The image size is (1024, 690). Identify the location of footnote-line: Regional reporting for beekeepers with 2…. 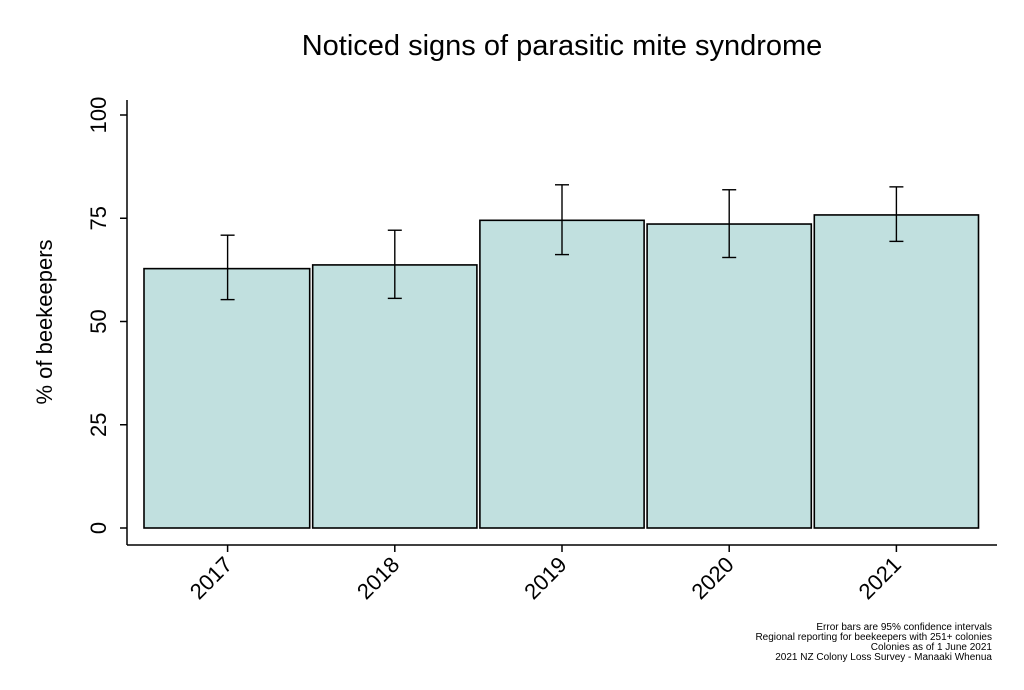
(873, 637).